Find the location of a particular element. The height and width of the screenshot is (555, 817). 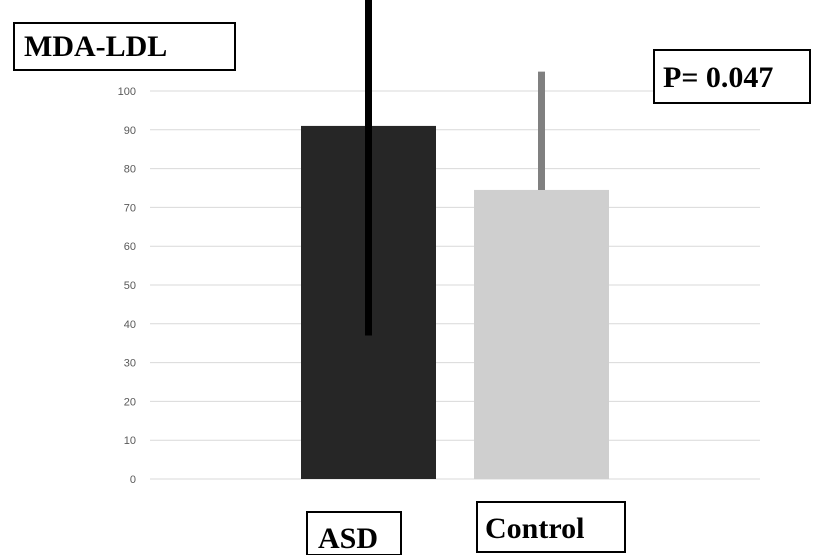

y-tick-label-0: 0 is located at coordinates (133, 480).